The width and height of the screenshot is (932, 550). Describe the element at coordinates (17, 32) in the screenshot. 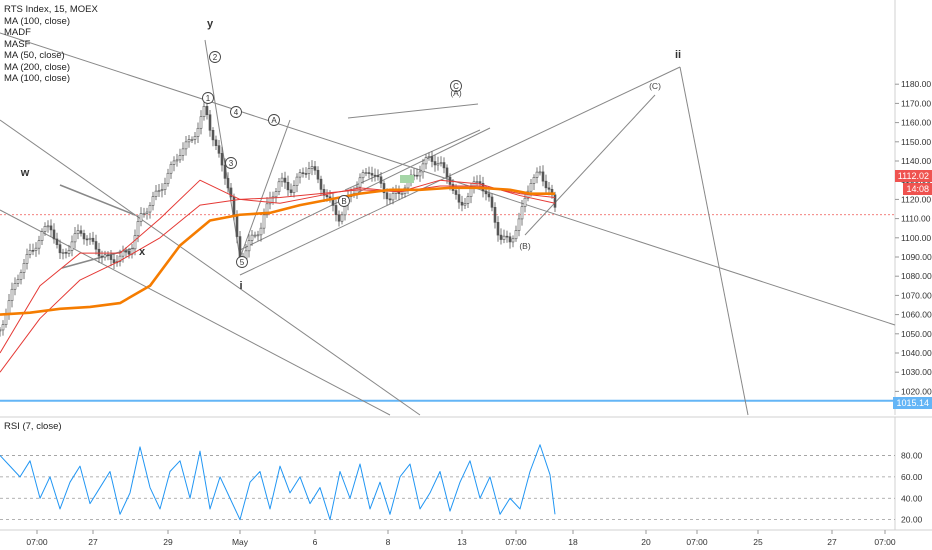

I see `legend-madf: MADF` at that location.